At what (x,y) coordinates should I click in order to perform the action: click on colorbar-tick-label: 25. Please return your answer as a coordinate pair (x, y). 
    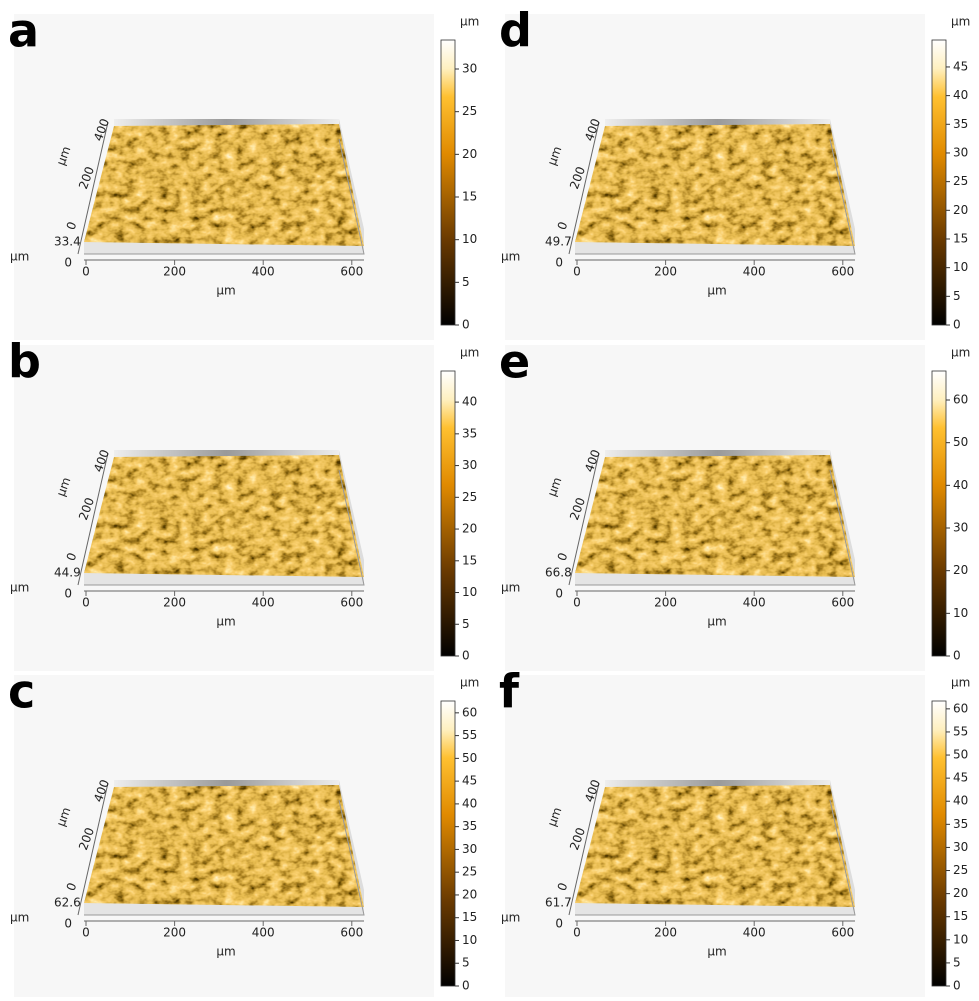
    Looking at the image, I should click on (469, 872).